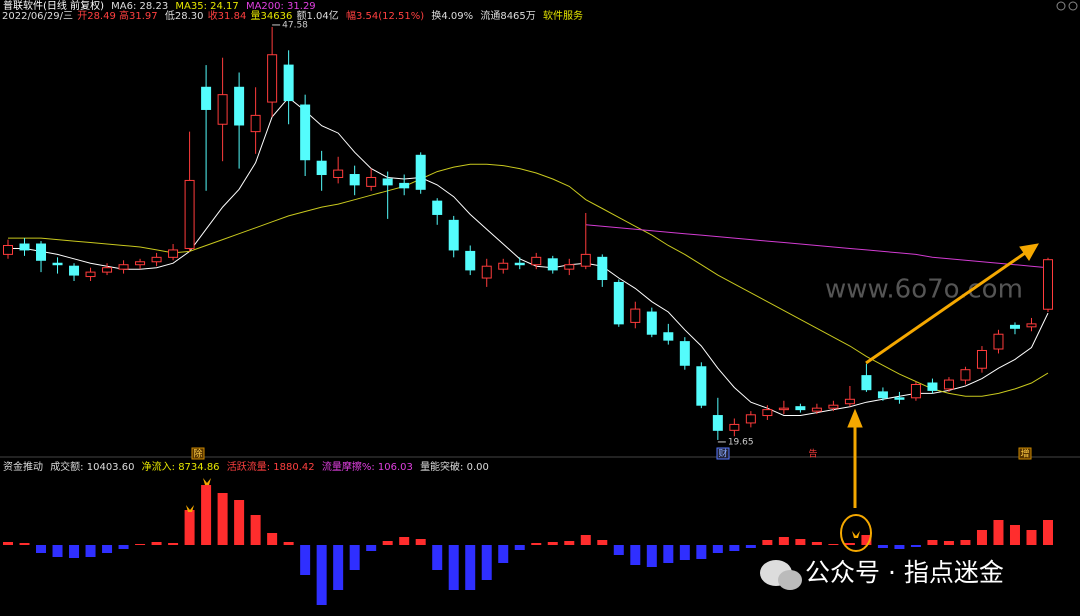 This screenshot has height=616, width=1080. Describe the element at coordinates (138, 16) in the screenshot. I see `info: 高31.97` at that location.